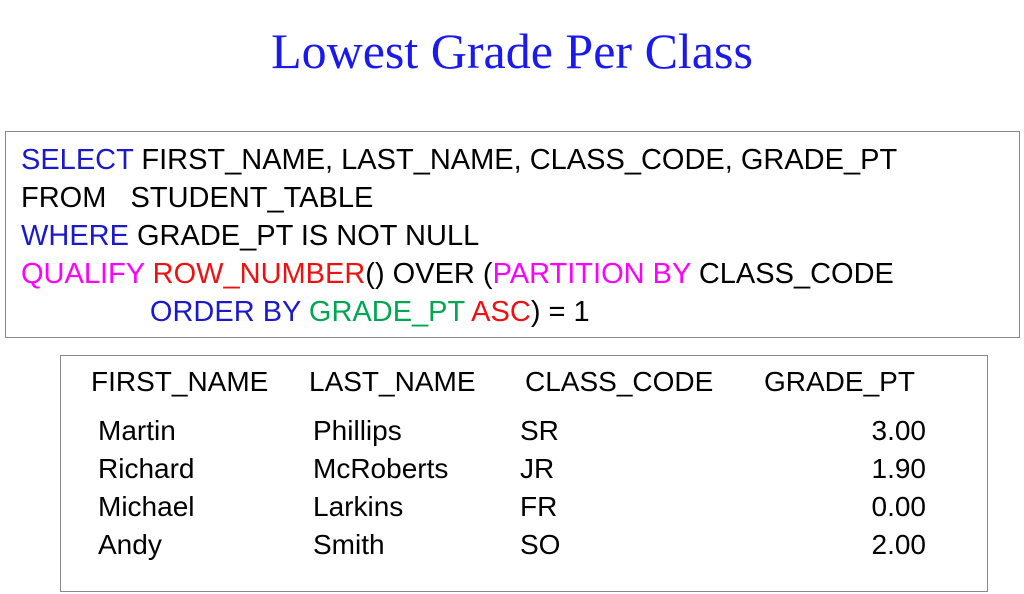  What do you see at coordinates (560, 312) in the screenshot?
I see `sql-token: ) = 1` at bounding box center [560, 312].